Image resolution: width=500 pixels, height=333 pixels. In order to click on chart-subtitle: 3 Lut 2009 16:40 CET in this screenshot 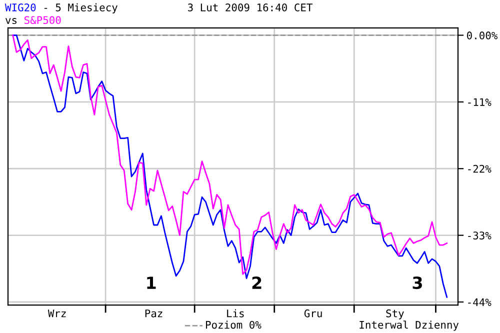, I will do `click(250, 7)`.